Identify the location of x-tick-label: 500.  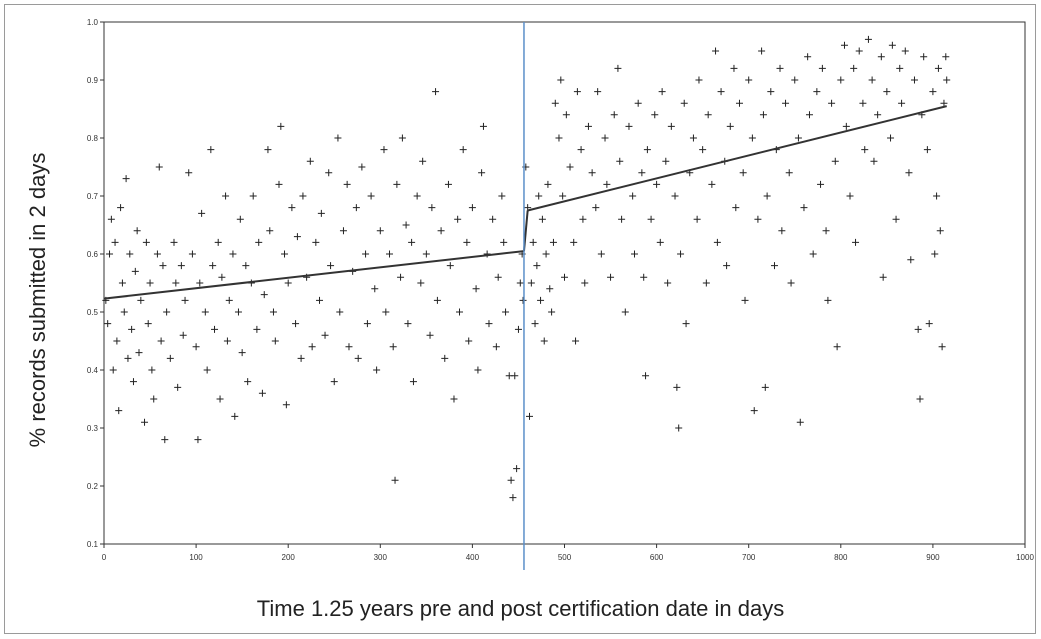
(565, 557).